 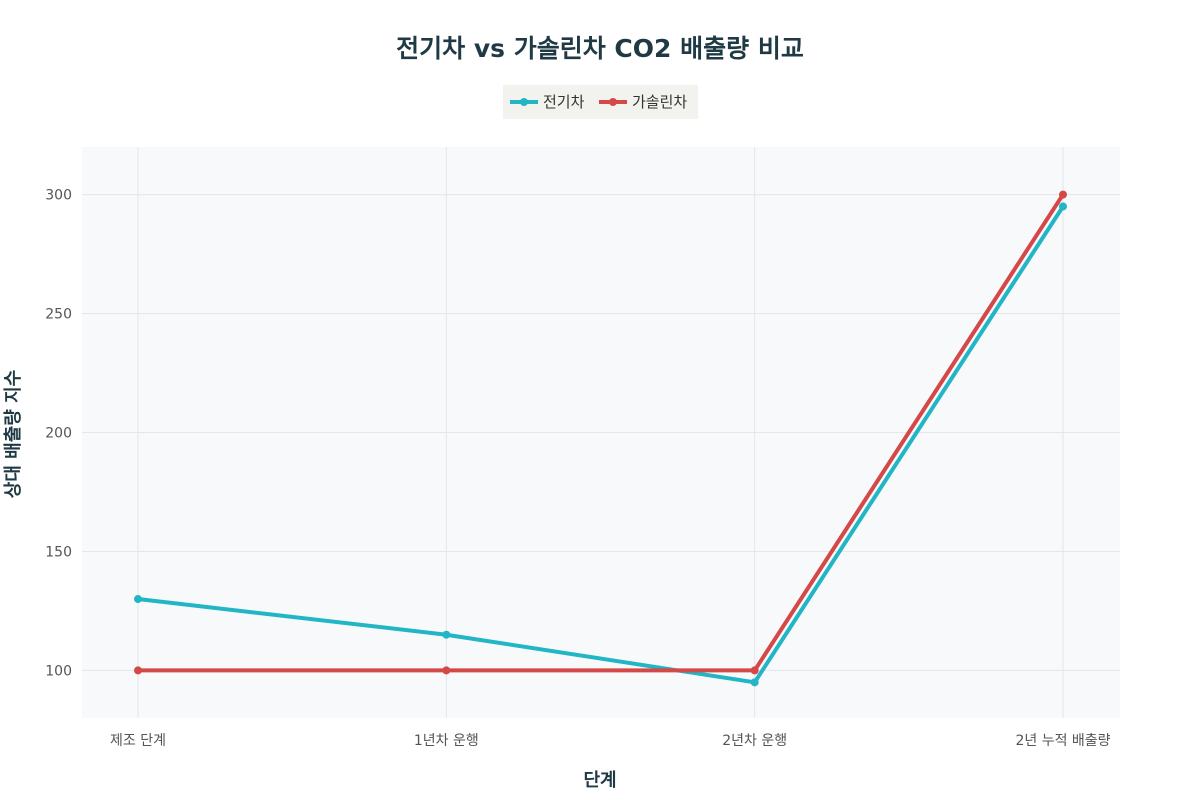 I want to click on legend-item-gasoline: 가솔린차, so click(x=643, y=102).